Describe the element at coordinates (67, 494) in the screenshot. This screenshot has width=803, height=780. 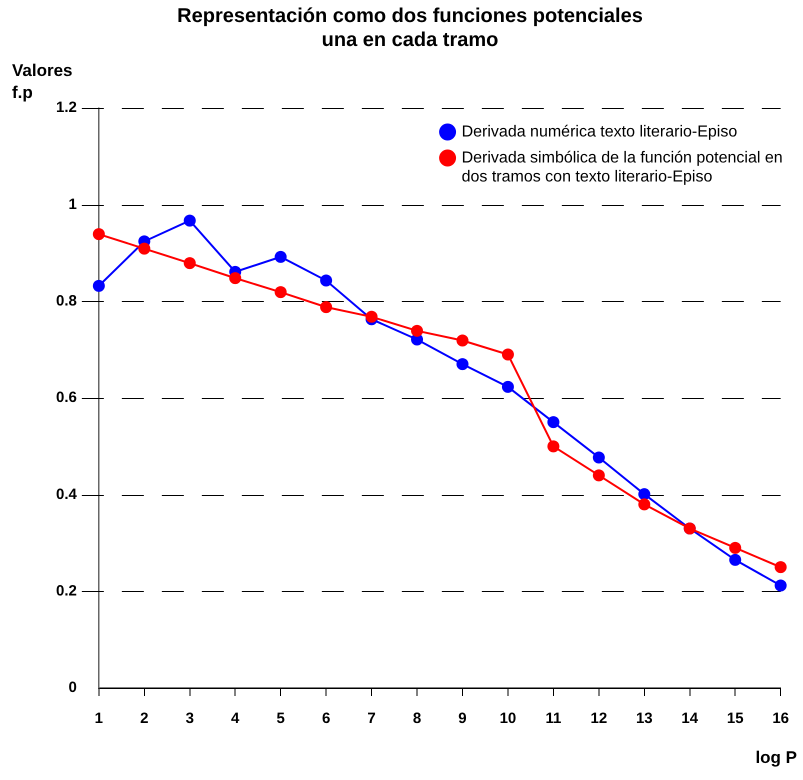
I see `y-tick-label: 0.4` at that location.